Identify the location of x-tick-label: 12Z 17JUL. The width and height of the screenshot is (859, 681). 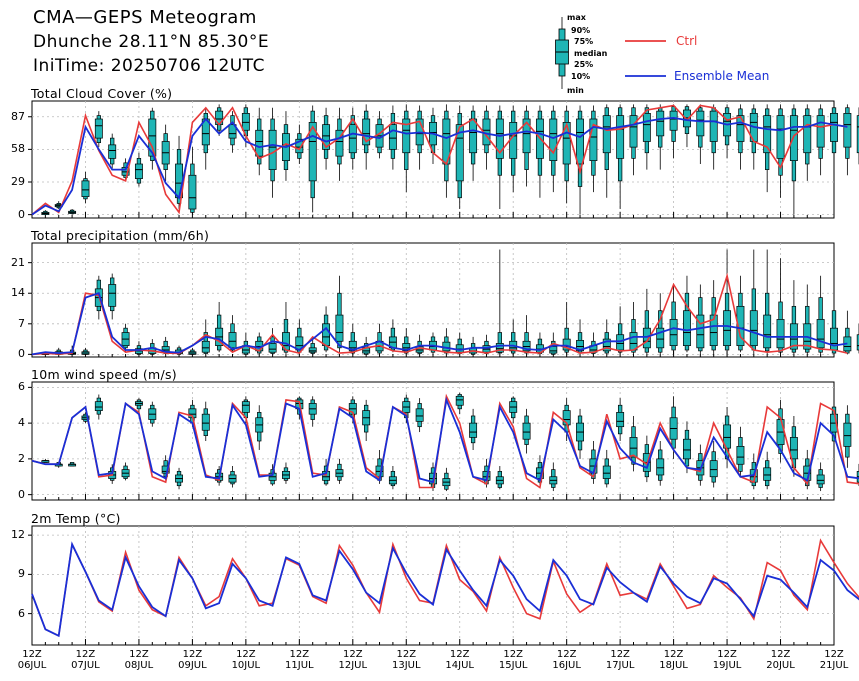
(620, 660).